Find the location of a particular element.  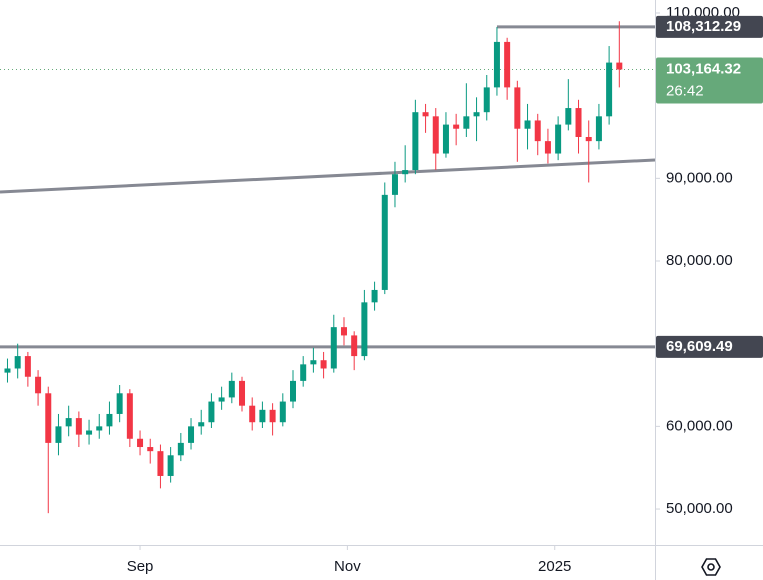

x-tick-label: 2025 is located at coordinates (554, 566).